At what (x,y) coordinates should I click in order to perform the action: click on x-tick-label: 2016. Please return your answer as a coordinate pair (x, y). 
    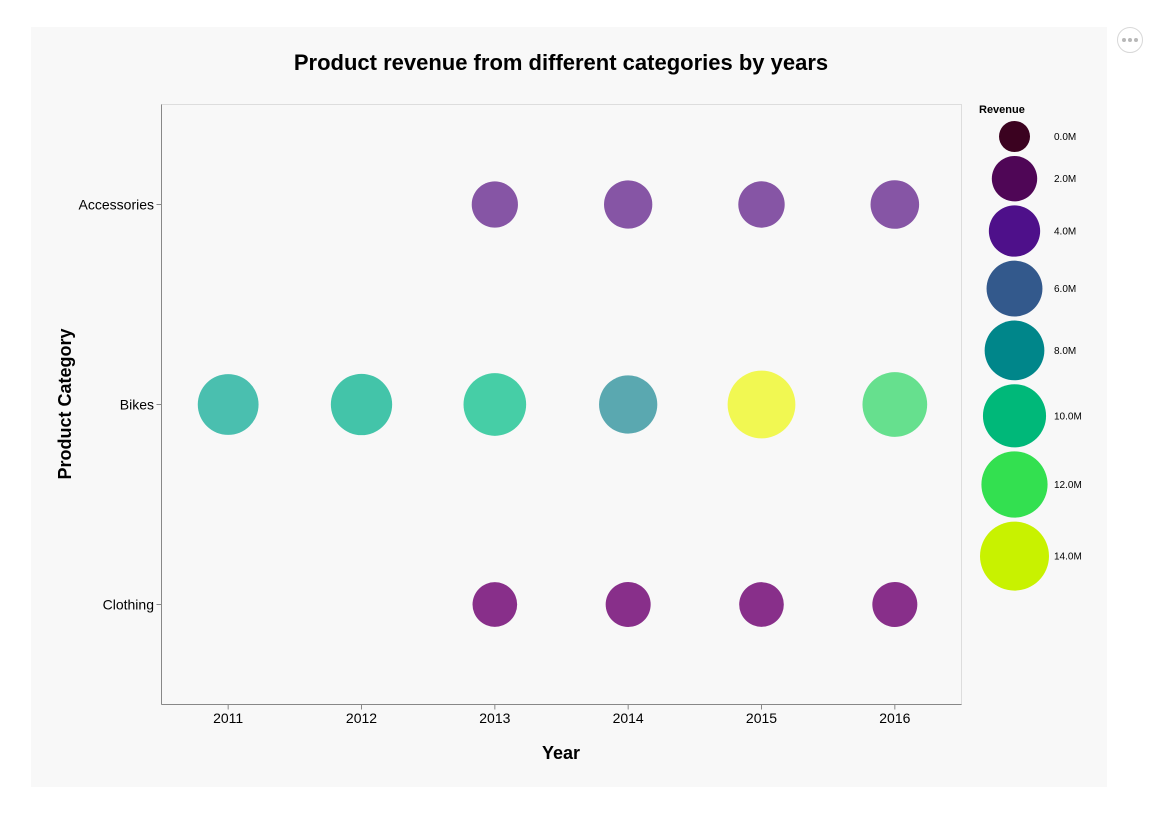
    Looking at the image, I should click on (894, 718).